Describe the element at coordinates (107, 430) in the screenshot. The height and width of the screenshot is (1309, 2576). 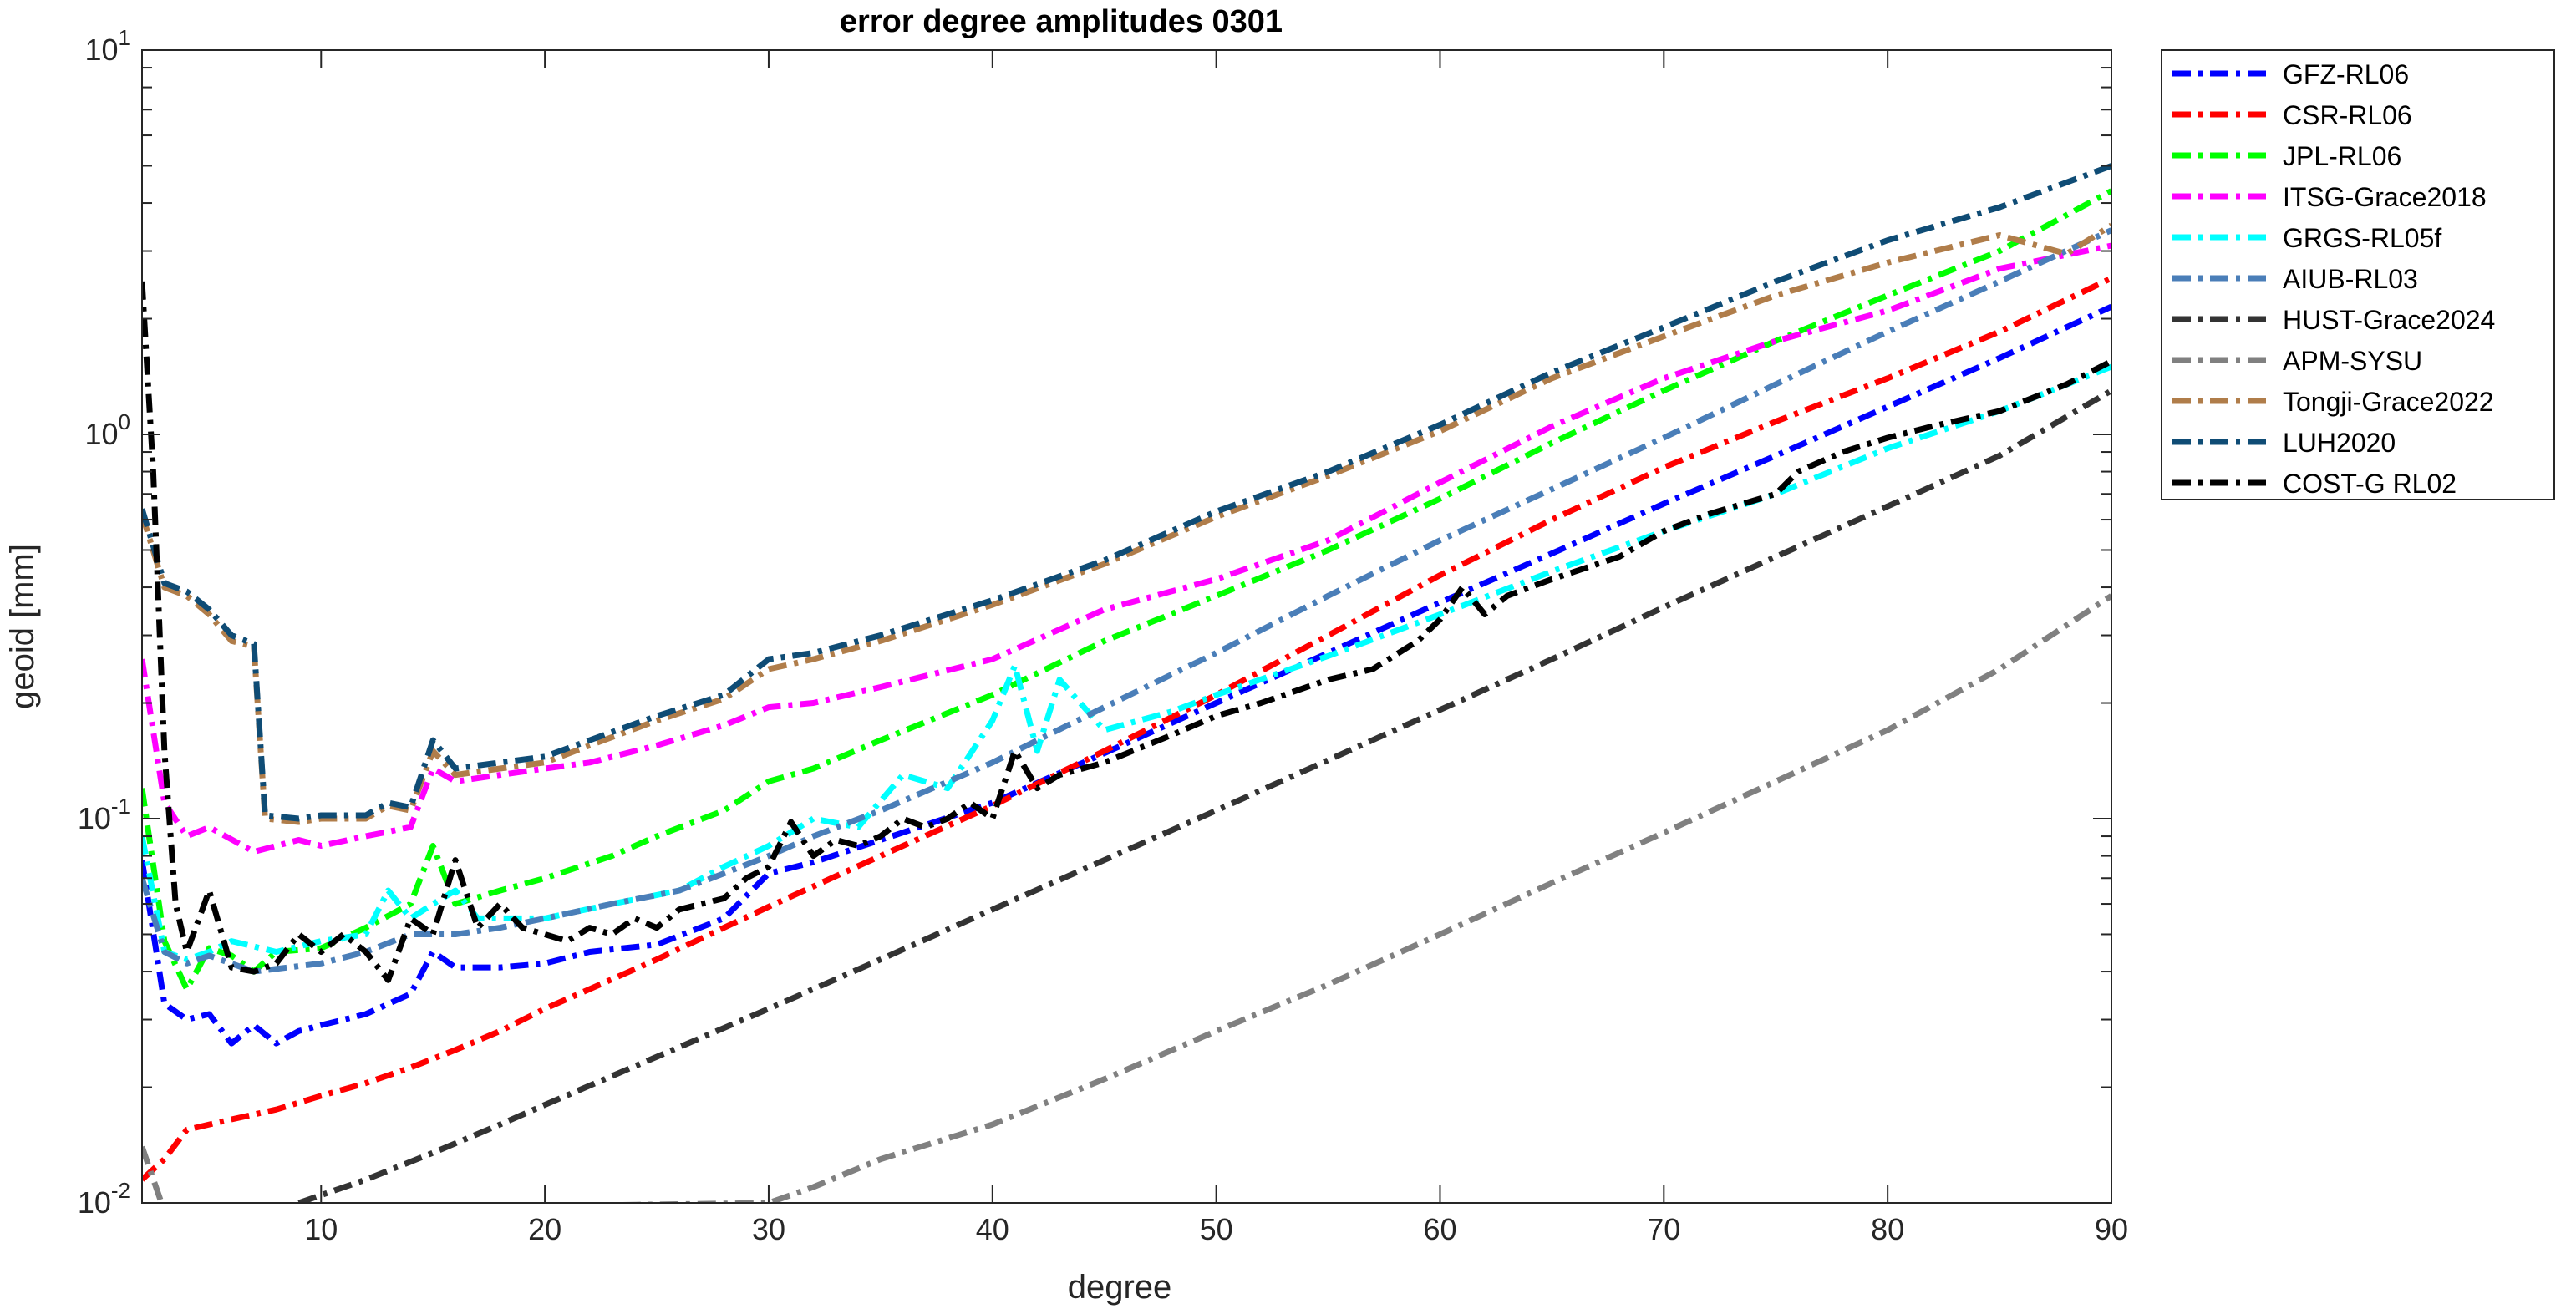
I see `y-tick-label: 10⁰` at that location.